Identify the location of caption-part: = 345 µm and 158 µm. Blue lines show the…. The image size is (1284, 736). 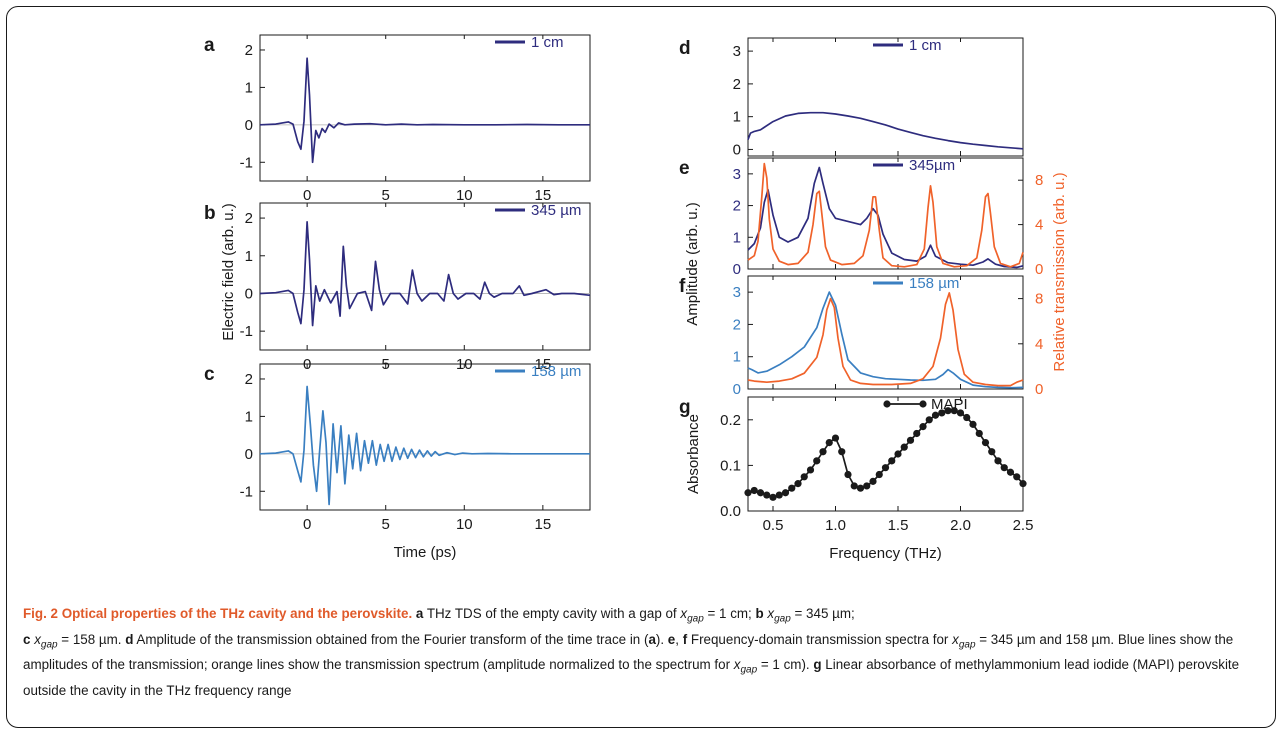
(628, 652).